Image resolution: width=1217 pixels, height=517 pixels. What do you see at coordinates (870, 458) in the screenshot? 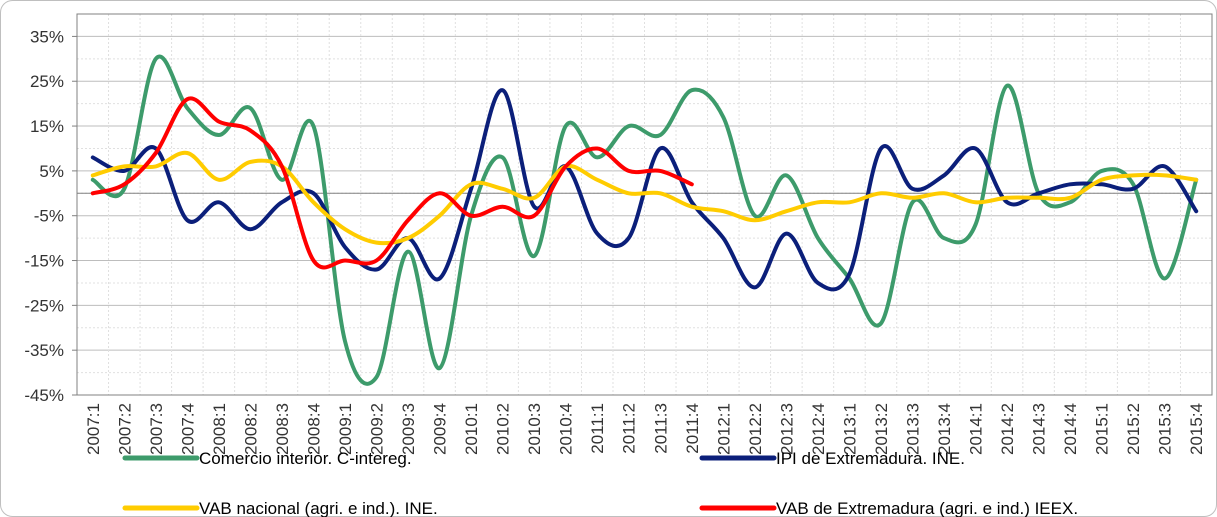
I see `legend-label-ipi-extremadura: IPI de Extremadura. INE.` at bounding box center [870, 458].